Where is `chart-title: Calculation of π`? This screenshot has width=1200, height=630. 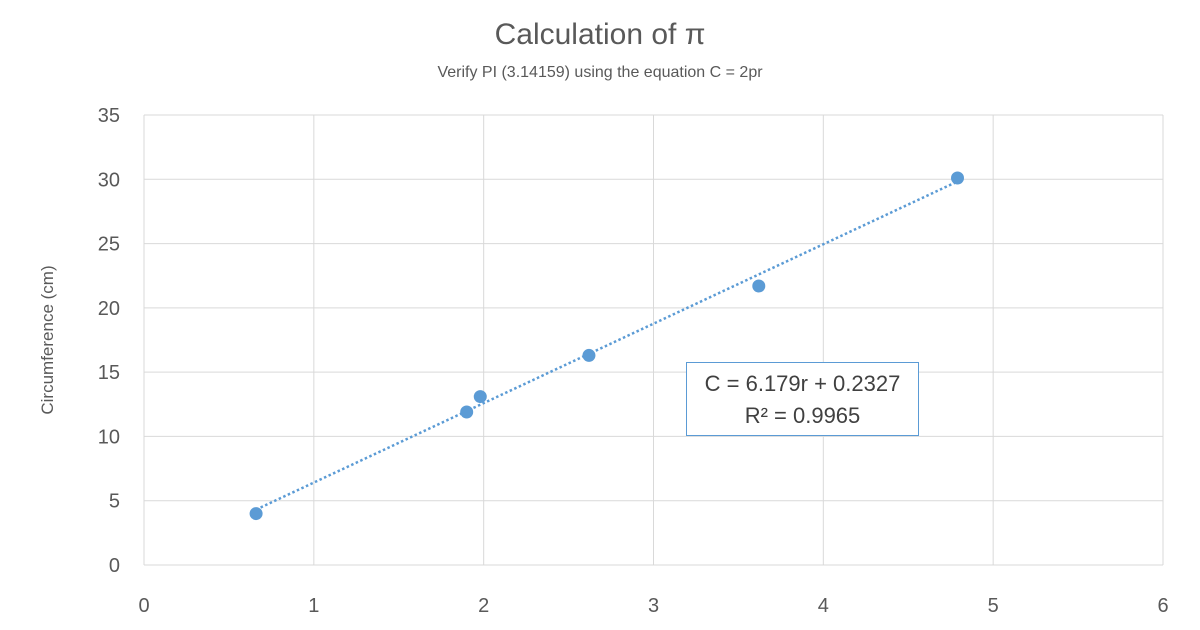 chart-title: Calculation of π is located at coordinates (600, 34).